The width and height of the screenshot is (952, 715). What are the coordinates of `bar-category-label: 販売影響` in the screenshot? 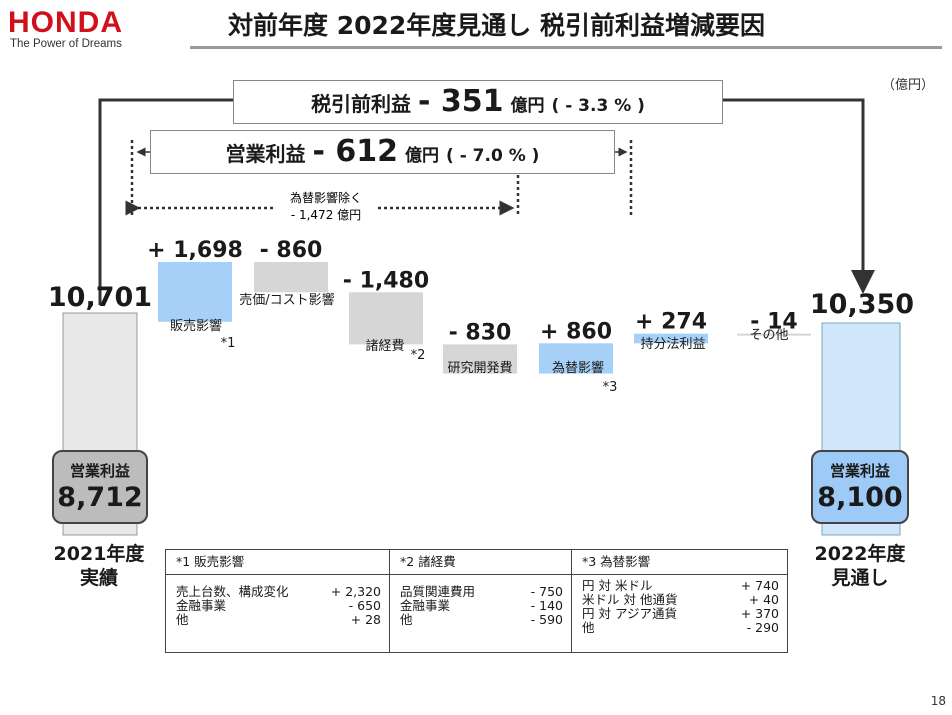 It's located at (196, 326).